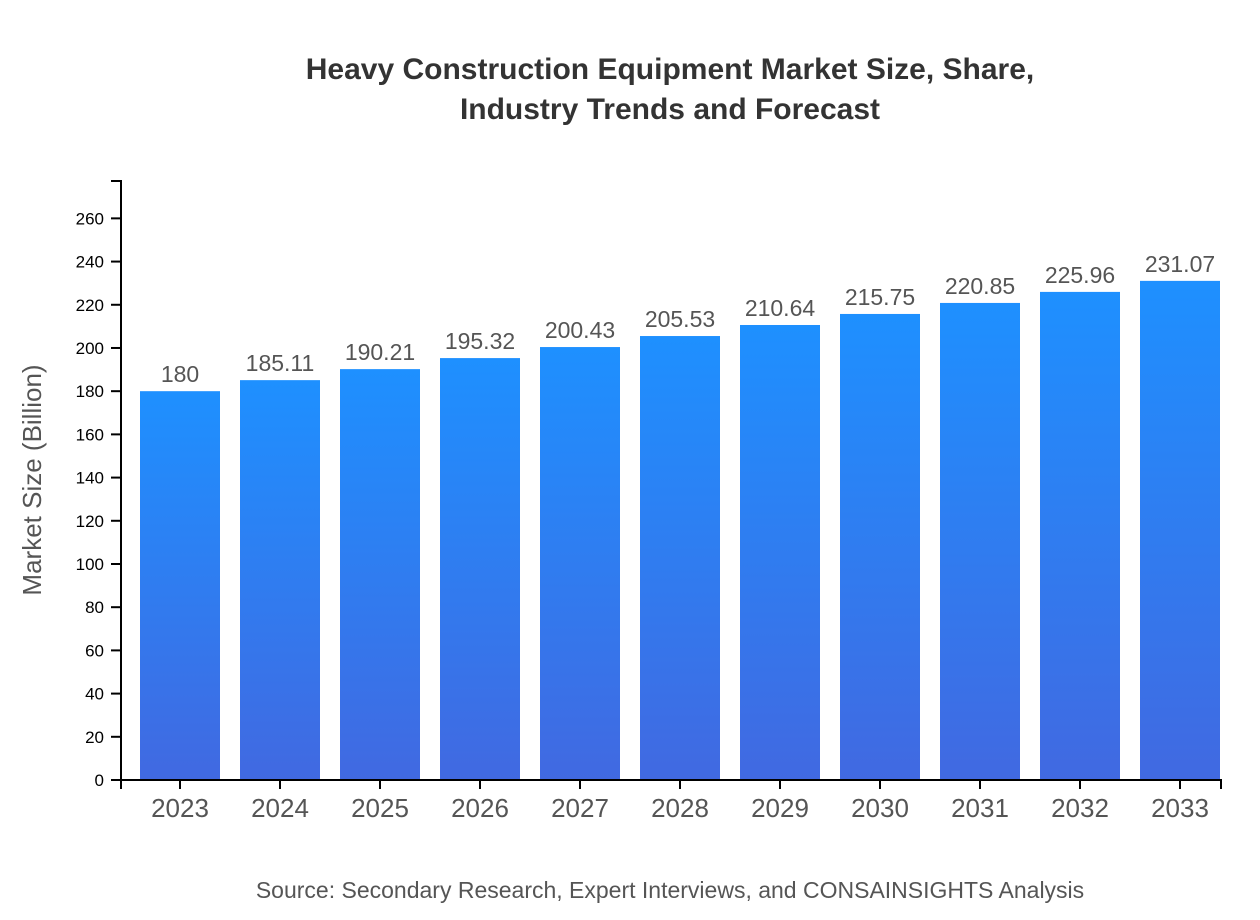  Describe the element at coordinates (380, 808) in the screenshot. I see `x-tick-label-2025: 2025` at that location.